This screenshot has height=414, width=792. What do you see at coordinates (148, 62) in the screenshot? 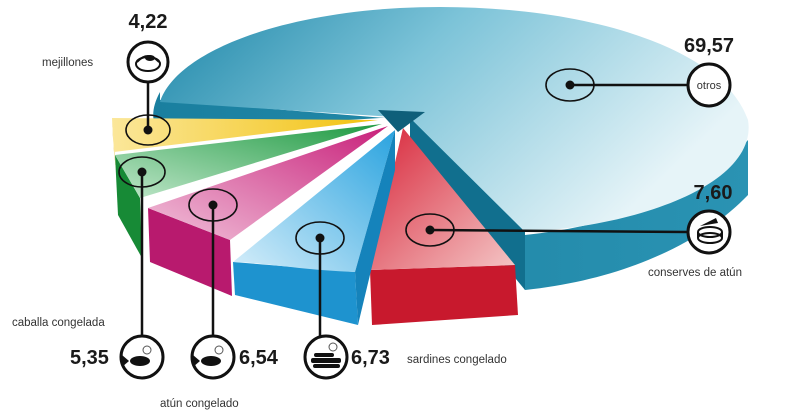
I see `mussel-icon` at bounding box center [148, 62].